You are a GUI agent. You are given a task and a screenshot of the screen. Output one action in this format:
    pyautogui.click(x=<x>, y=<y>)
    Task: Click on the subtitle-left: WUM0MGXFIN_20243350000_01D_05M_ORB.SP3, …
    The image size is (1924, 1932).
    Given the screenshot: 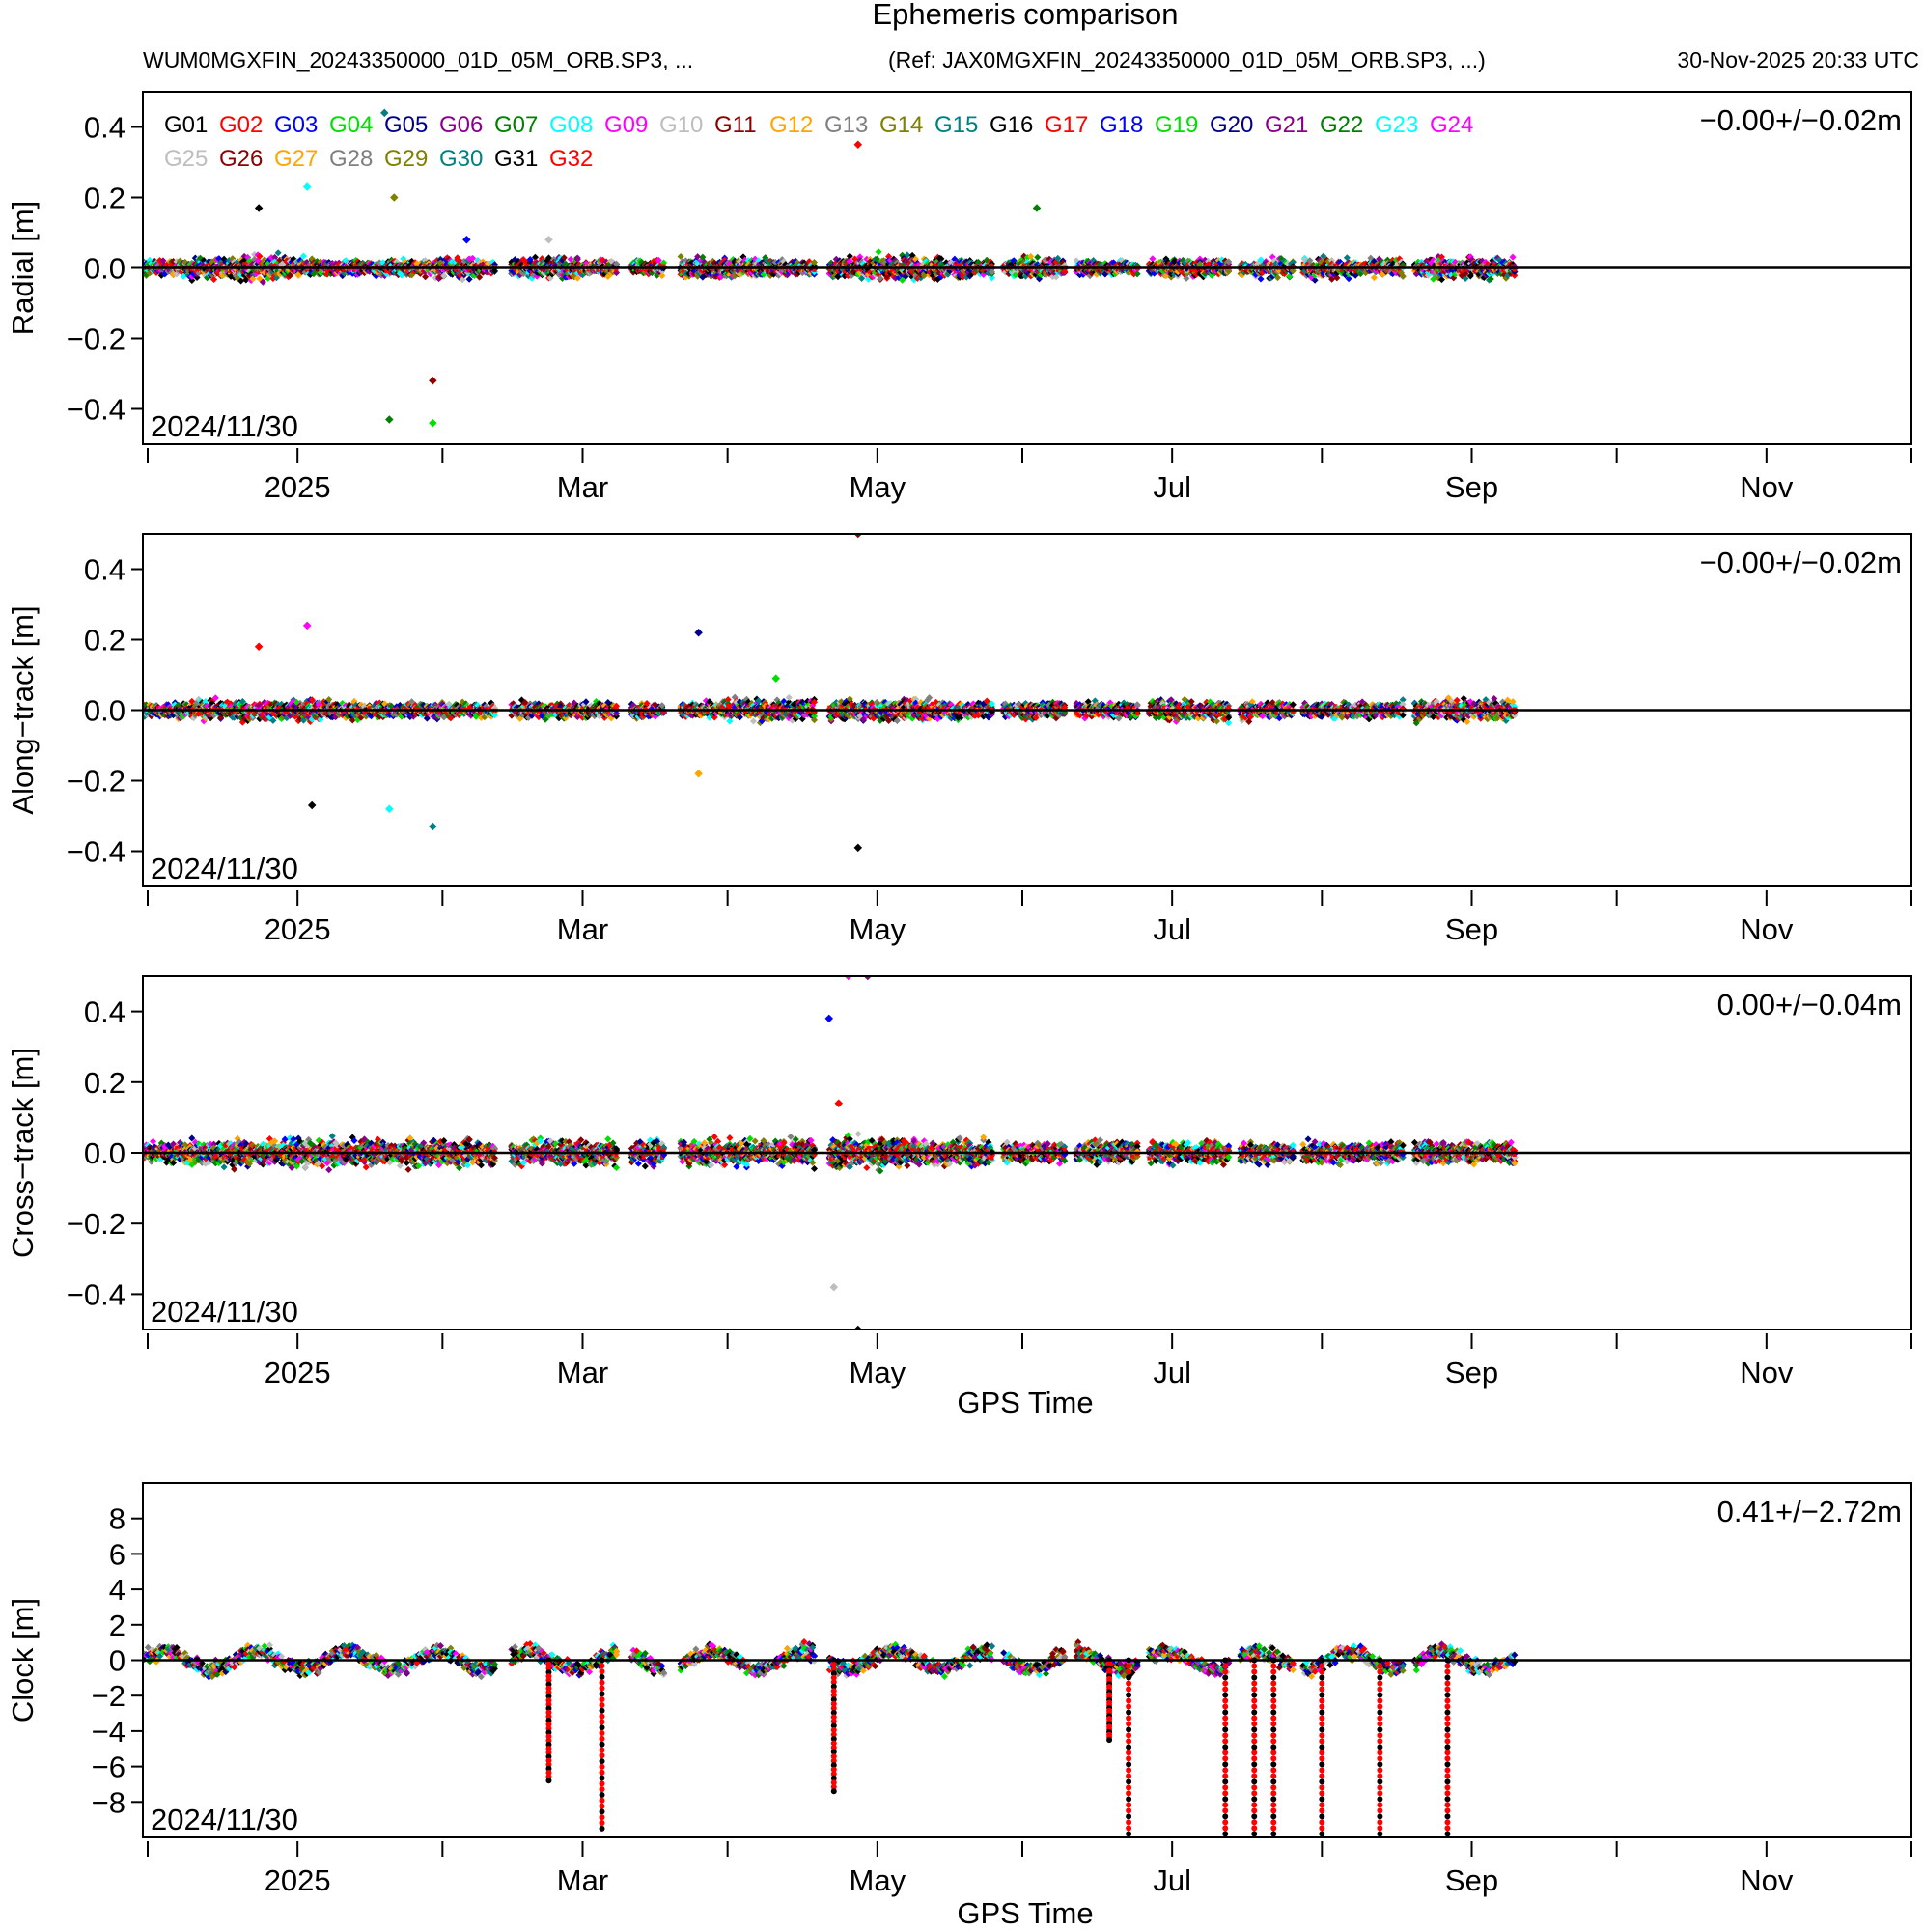 What is the action you would take?
    pyautogui.click(x=418, y=60)
    